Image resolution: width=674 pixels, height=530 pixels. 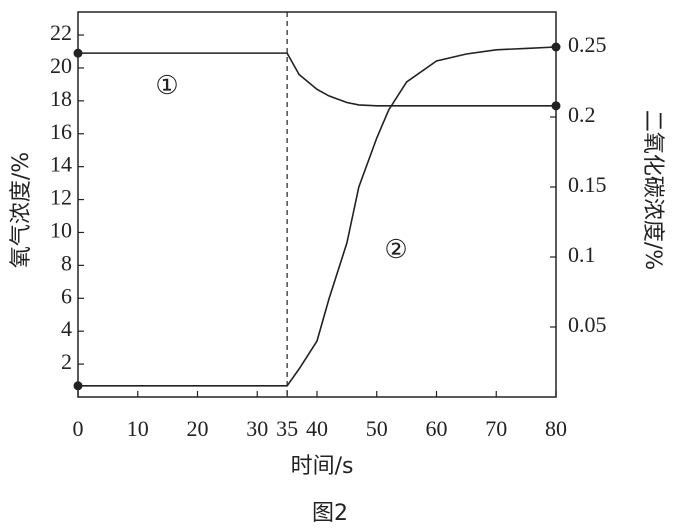 What do you see at coordinates (66, 361) in the screenshot?
I see `y-tick-label: 2` at bounding box center [66, 361].